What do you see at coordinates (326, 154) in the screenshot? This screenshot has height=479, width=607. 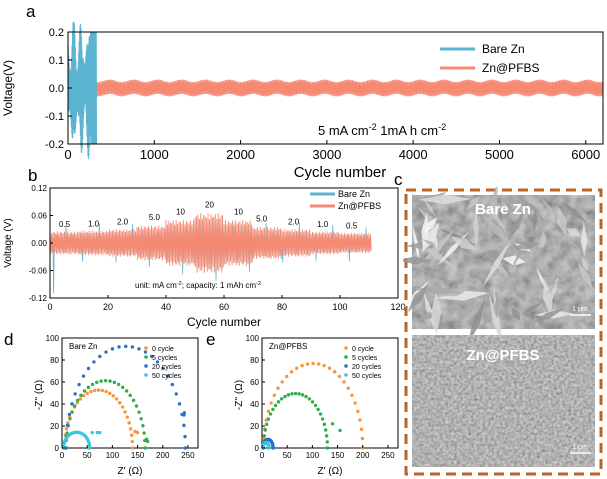 I see `x-tick-label: 3000` at bounding box center [326, 154].